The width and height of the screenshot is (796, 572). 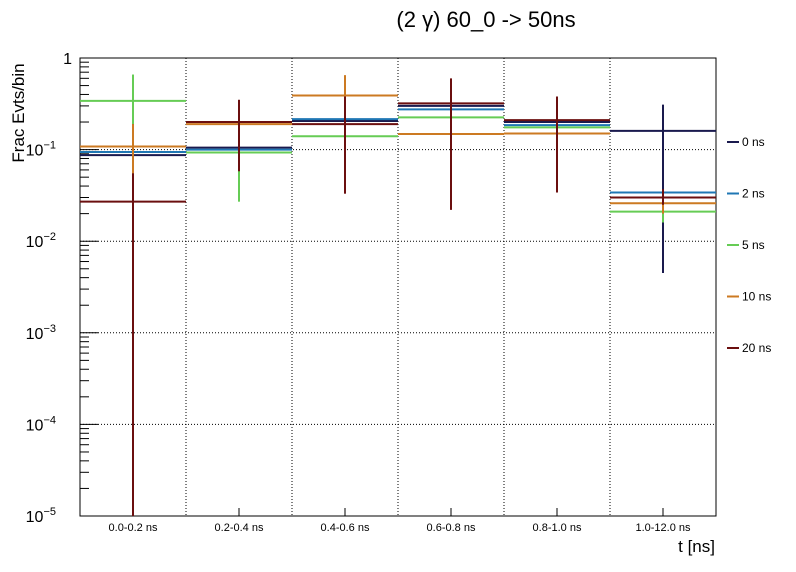 I want to click on x-tick-label: 1.0-12.0 ns, so click(x=663, y=528).